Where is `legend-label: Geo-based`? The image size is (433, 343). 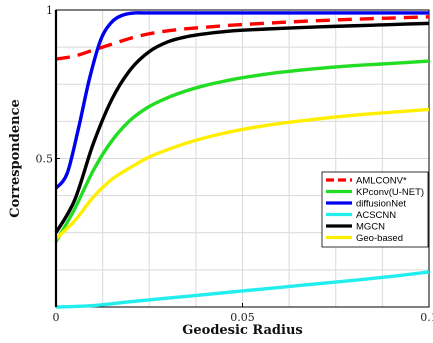 legend-label: Geo-based is located at coordinates (379, 238).